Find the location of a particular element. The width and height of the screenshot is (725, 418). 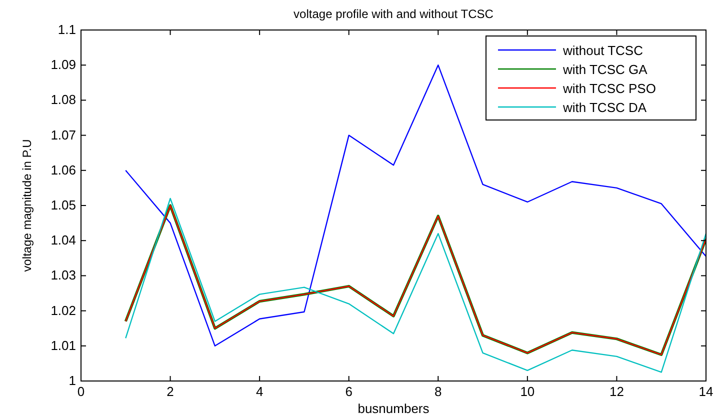

x-tick-label: 14 is located at coordinates (706, 391).